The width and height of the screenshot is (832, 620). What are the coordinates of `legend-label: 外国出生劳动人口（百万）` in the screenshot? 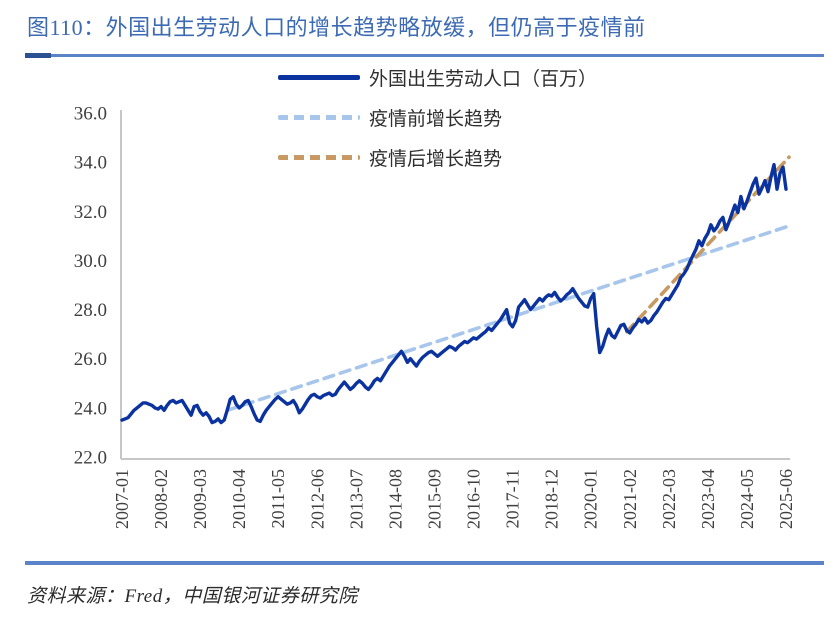 It's located at (483, 79).